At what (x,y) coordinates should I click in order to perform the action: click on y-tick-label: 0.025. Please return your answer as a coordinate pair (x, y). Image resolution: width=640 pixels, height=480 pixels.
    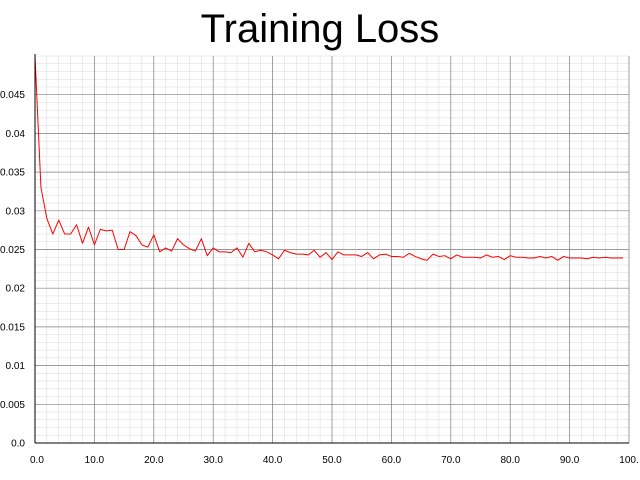
    Looking at the image, I should click on (12, 250).